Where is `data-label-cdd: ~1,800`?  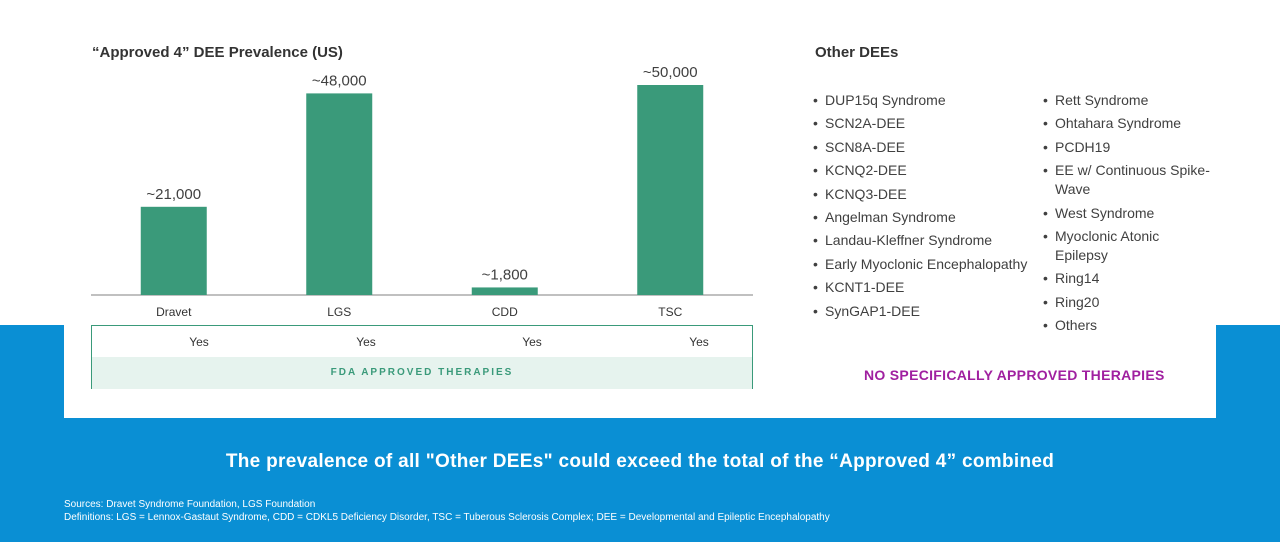
data-label-cdd: ~1,800 is located at coordinates (505, 274).